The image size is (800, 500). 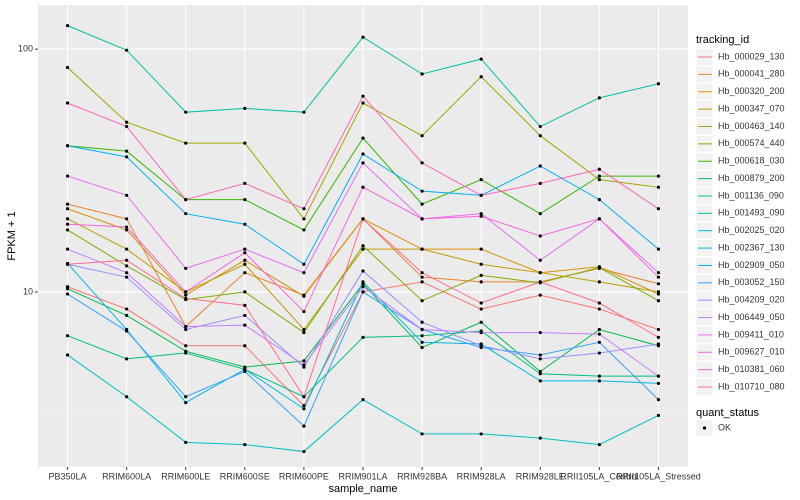 I want to click on x-tick-label: PB350LA, so click(x=68, y=476).